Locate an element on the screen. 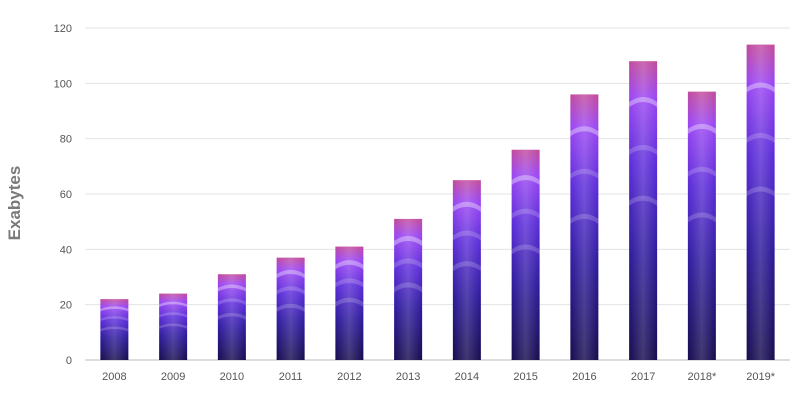 Image resolution: width=806 pixels, height=402 pixels. y-axis-ticks: 0 20 40 60 80 100 120 is located at coordinates (63, 195).